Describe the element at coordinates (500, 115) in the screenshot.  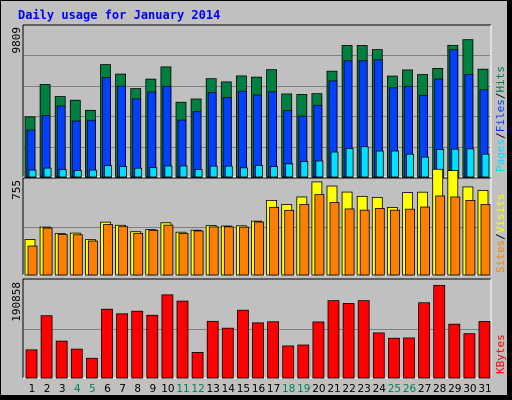
I see `legend-files: Files` at that location.